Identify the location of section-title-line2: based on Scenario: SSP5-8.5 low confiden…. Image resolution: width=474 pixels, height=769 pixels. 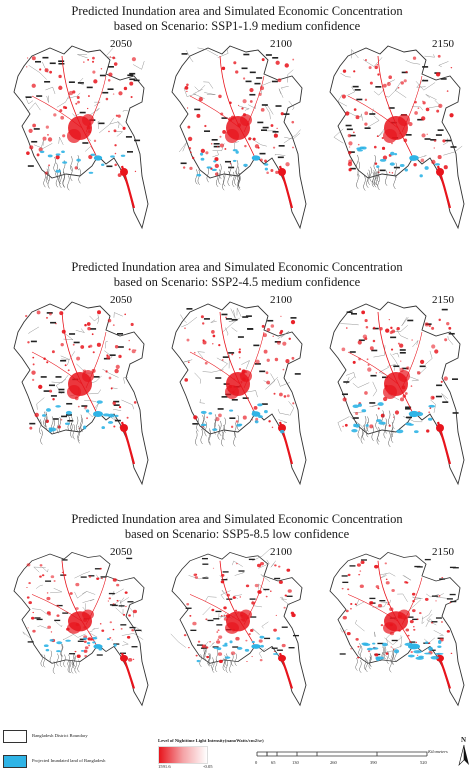
(237, 534).